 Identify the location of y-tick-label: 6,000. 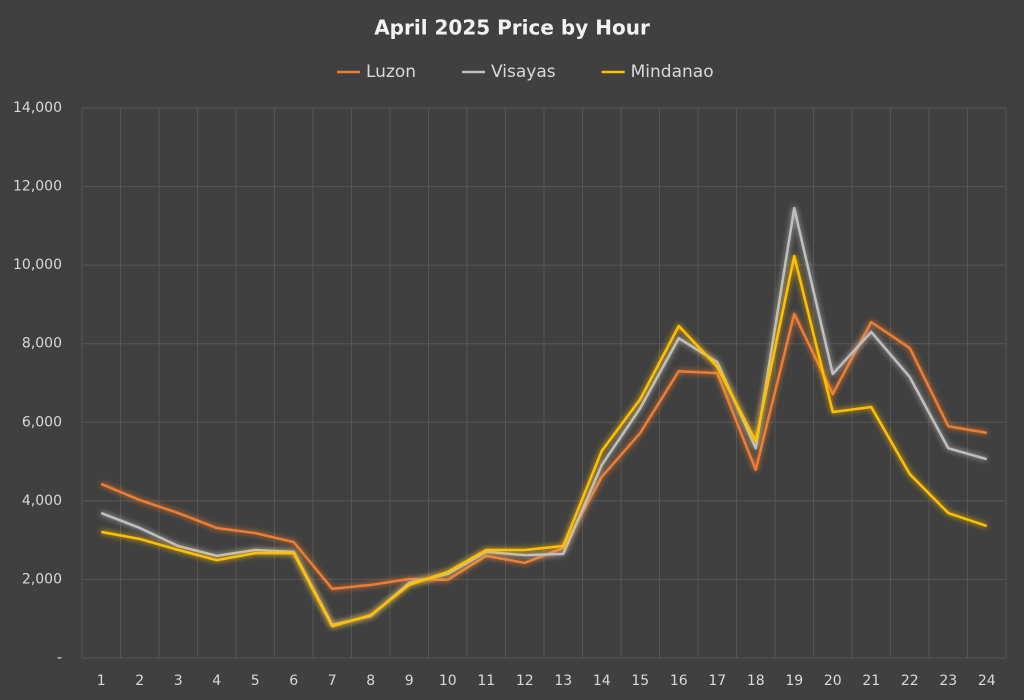
(42, 422).